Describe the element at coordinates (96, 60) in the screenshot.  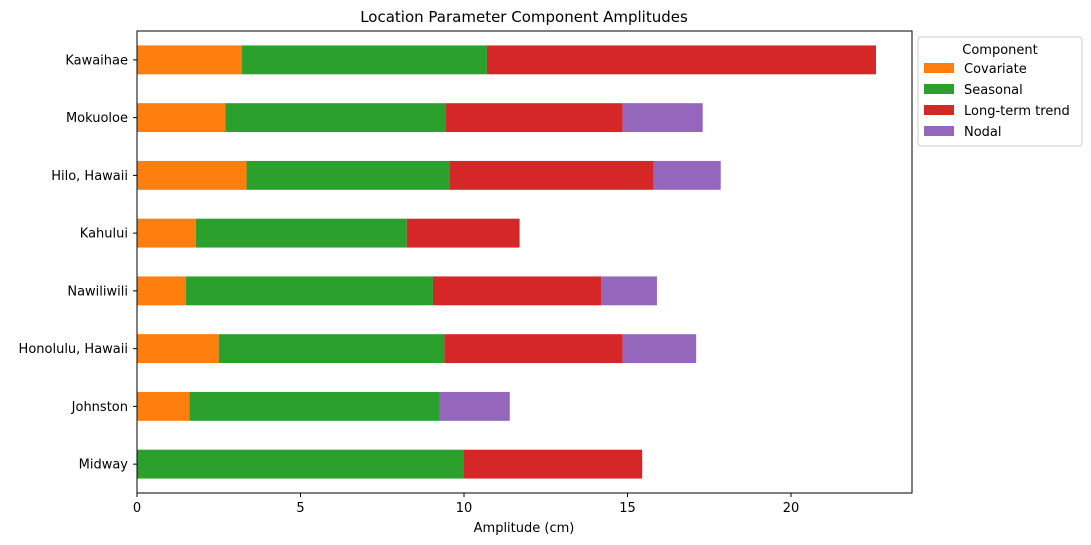
I see `y-tick-label: Kawaihae` at that location.